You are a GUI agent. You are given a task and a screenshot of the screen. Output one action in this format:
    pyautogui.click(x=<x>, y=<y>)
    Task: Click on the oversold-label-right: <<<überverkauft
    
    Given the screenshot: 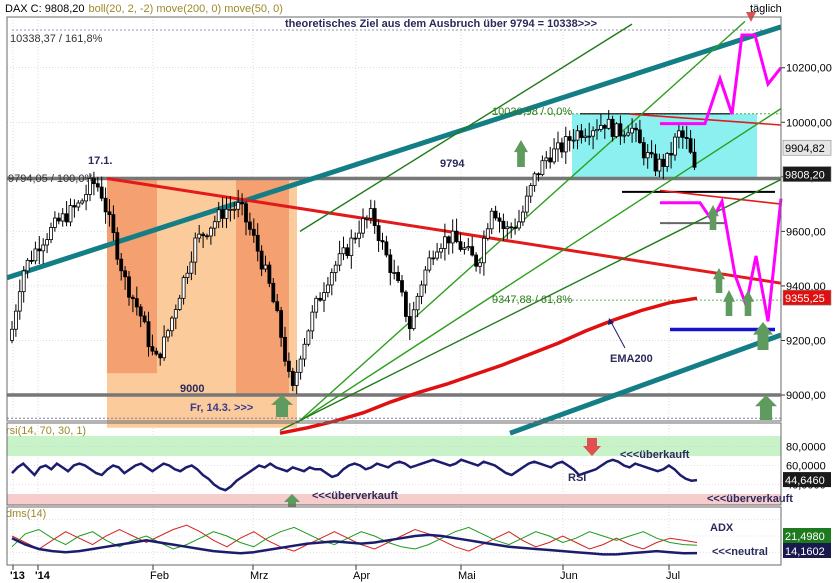 What is the action you would take?
    pyautogui.click(x=750, y=499)
    